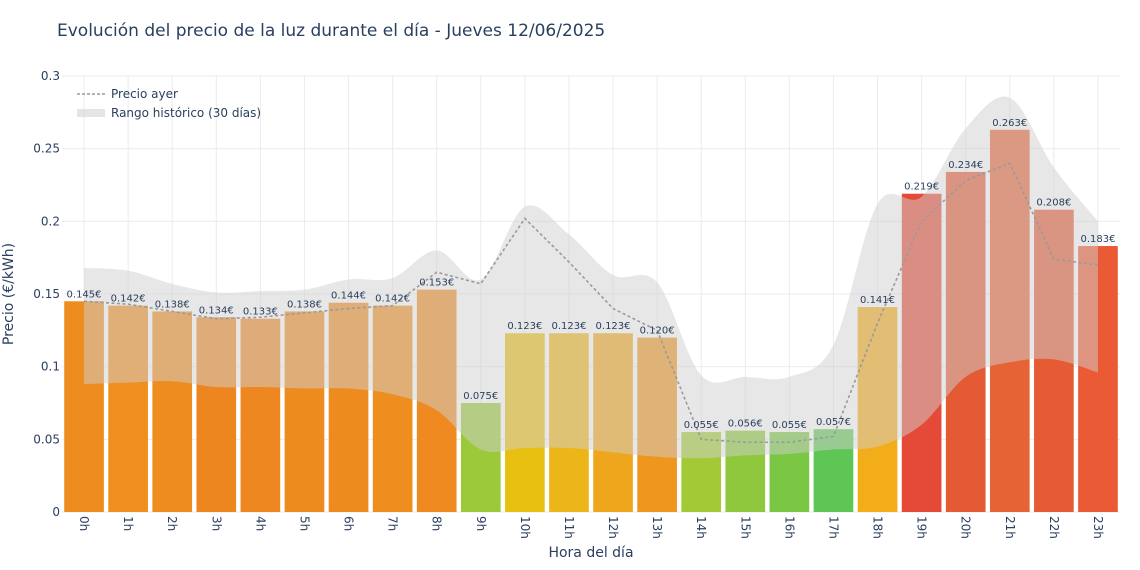 The height and width of the screenshot is (570, 1140). I want to click on x-tick-label: 21h, so click(1010, 527).